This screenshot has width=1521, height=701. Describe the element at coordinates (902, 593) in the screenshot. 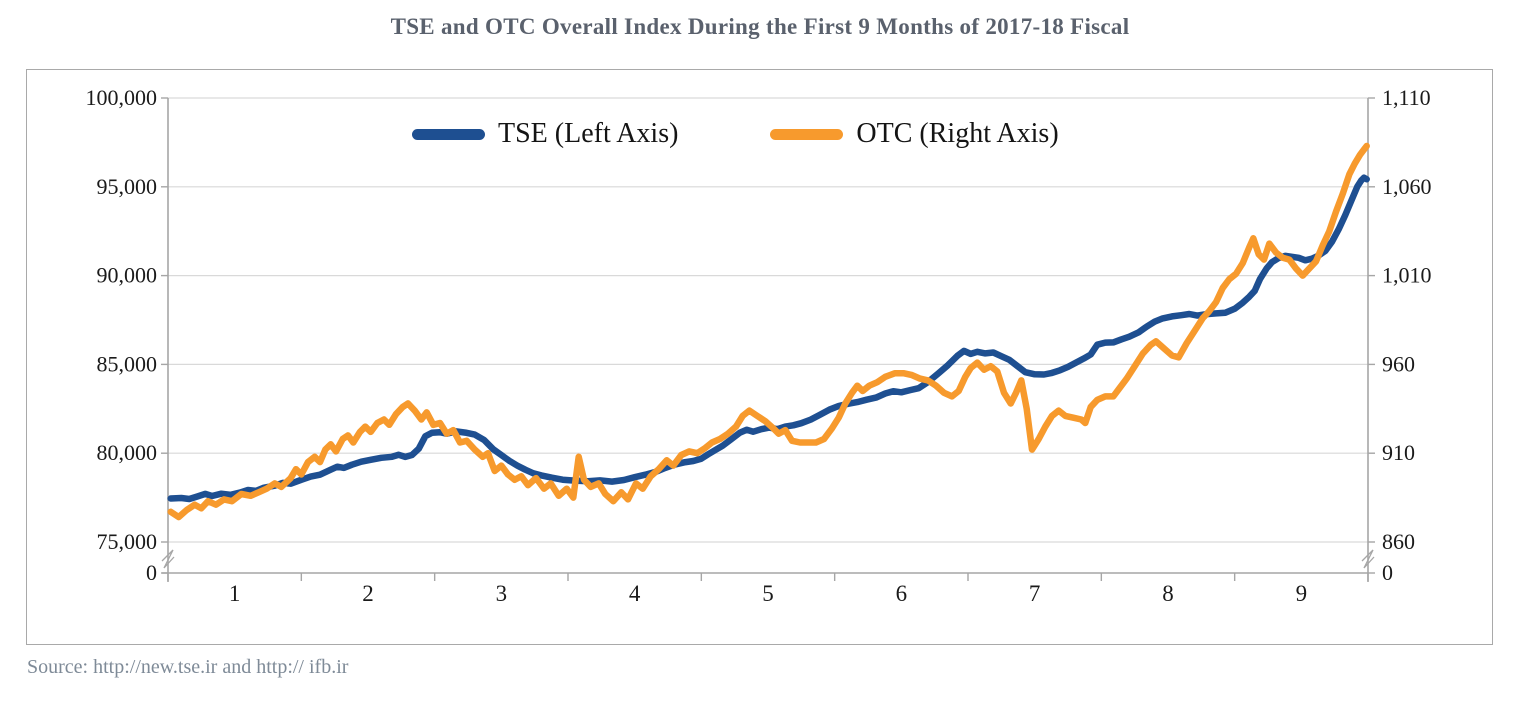

I see `x-tick-label: 6` at that location.